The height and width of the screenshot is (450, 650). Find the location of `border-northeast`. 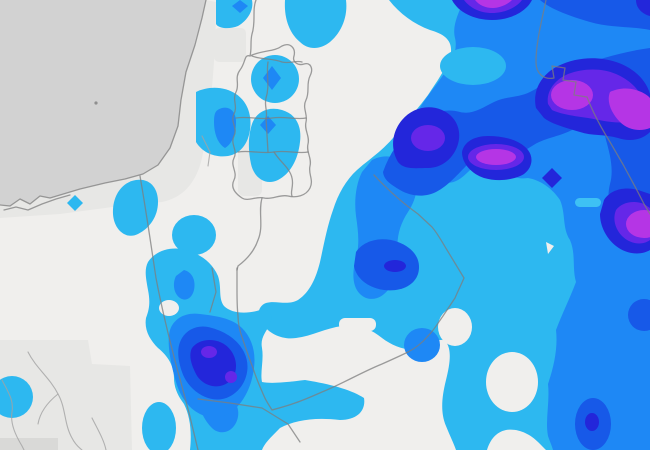

border-northeast is located at coordinates (592, 107).